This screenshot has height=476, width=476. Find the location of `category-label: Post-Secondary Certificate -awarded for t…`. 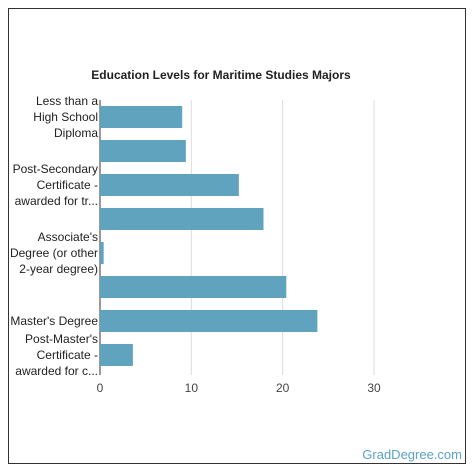

category-label: Post-Secondary Certificate -awarded for t… is located at coordinates (55, 185).